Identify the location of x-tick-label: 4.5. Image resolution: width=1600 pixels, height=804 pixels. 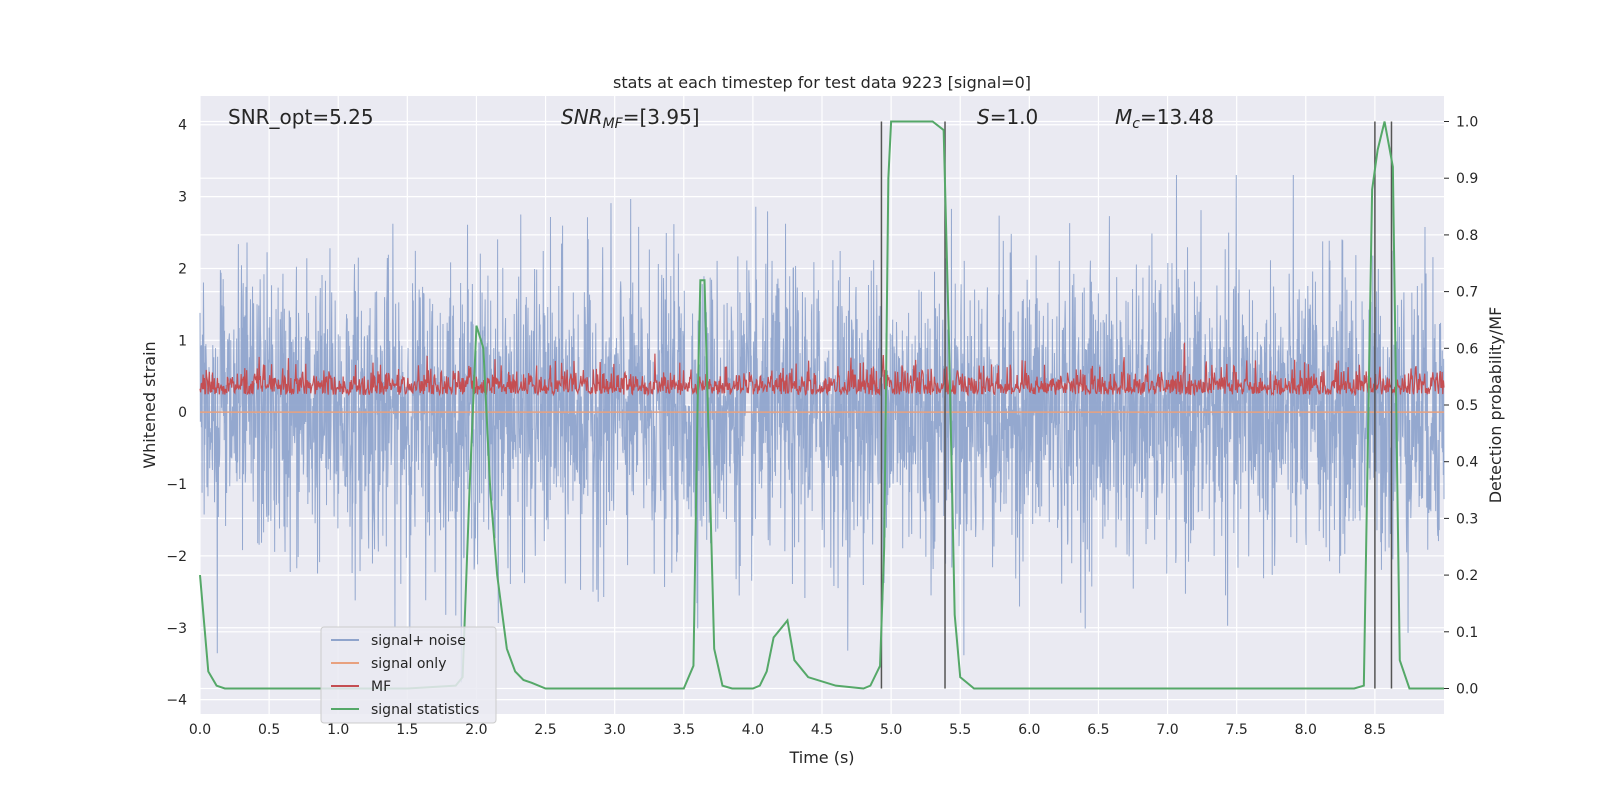
(822, 730).